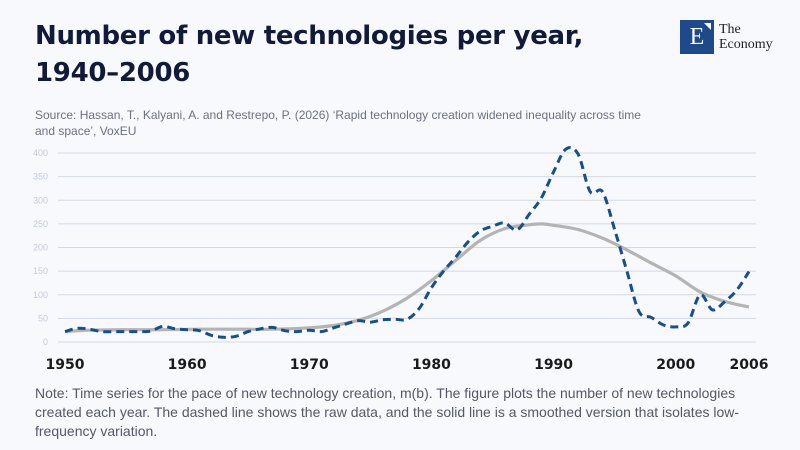  Describe the element at coordinates (40, 200) in the screenshot. I see `y-tick-label: 300` at that location.